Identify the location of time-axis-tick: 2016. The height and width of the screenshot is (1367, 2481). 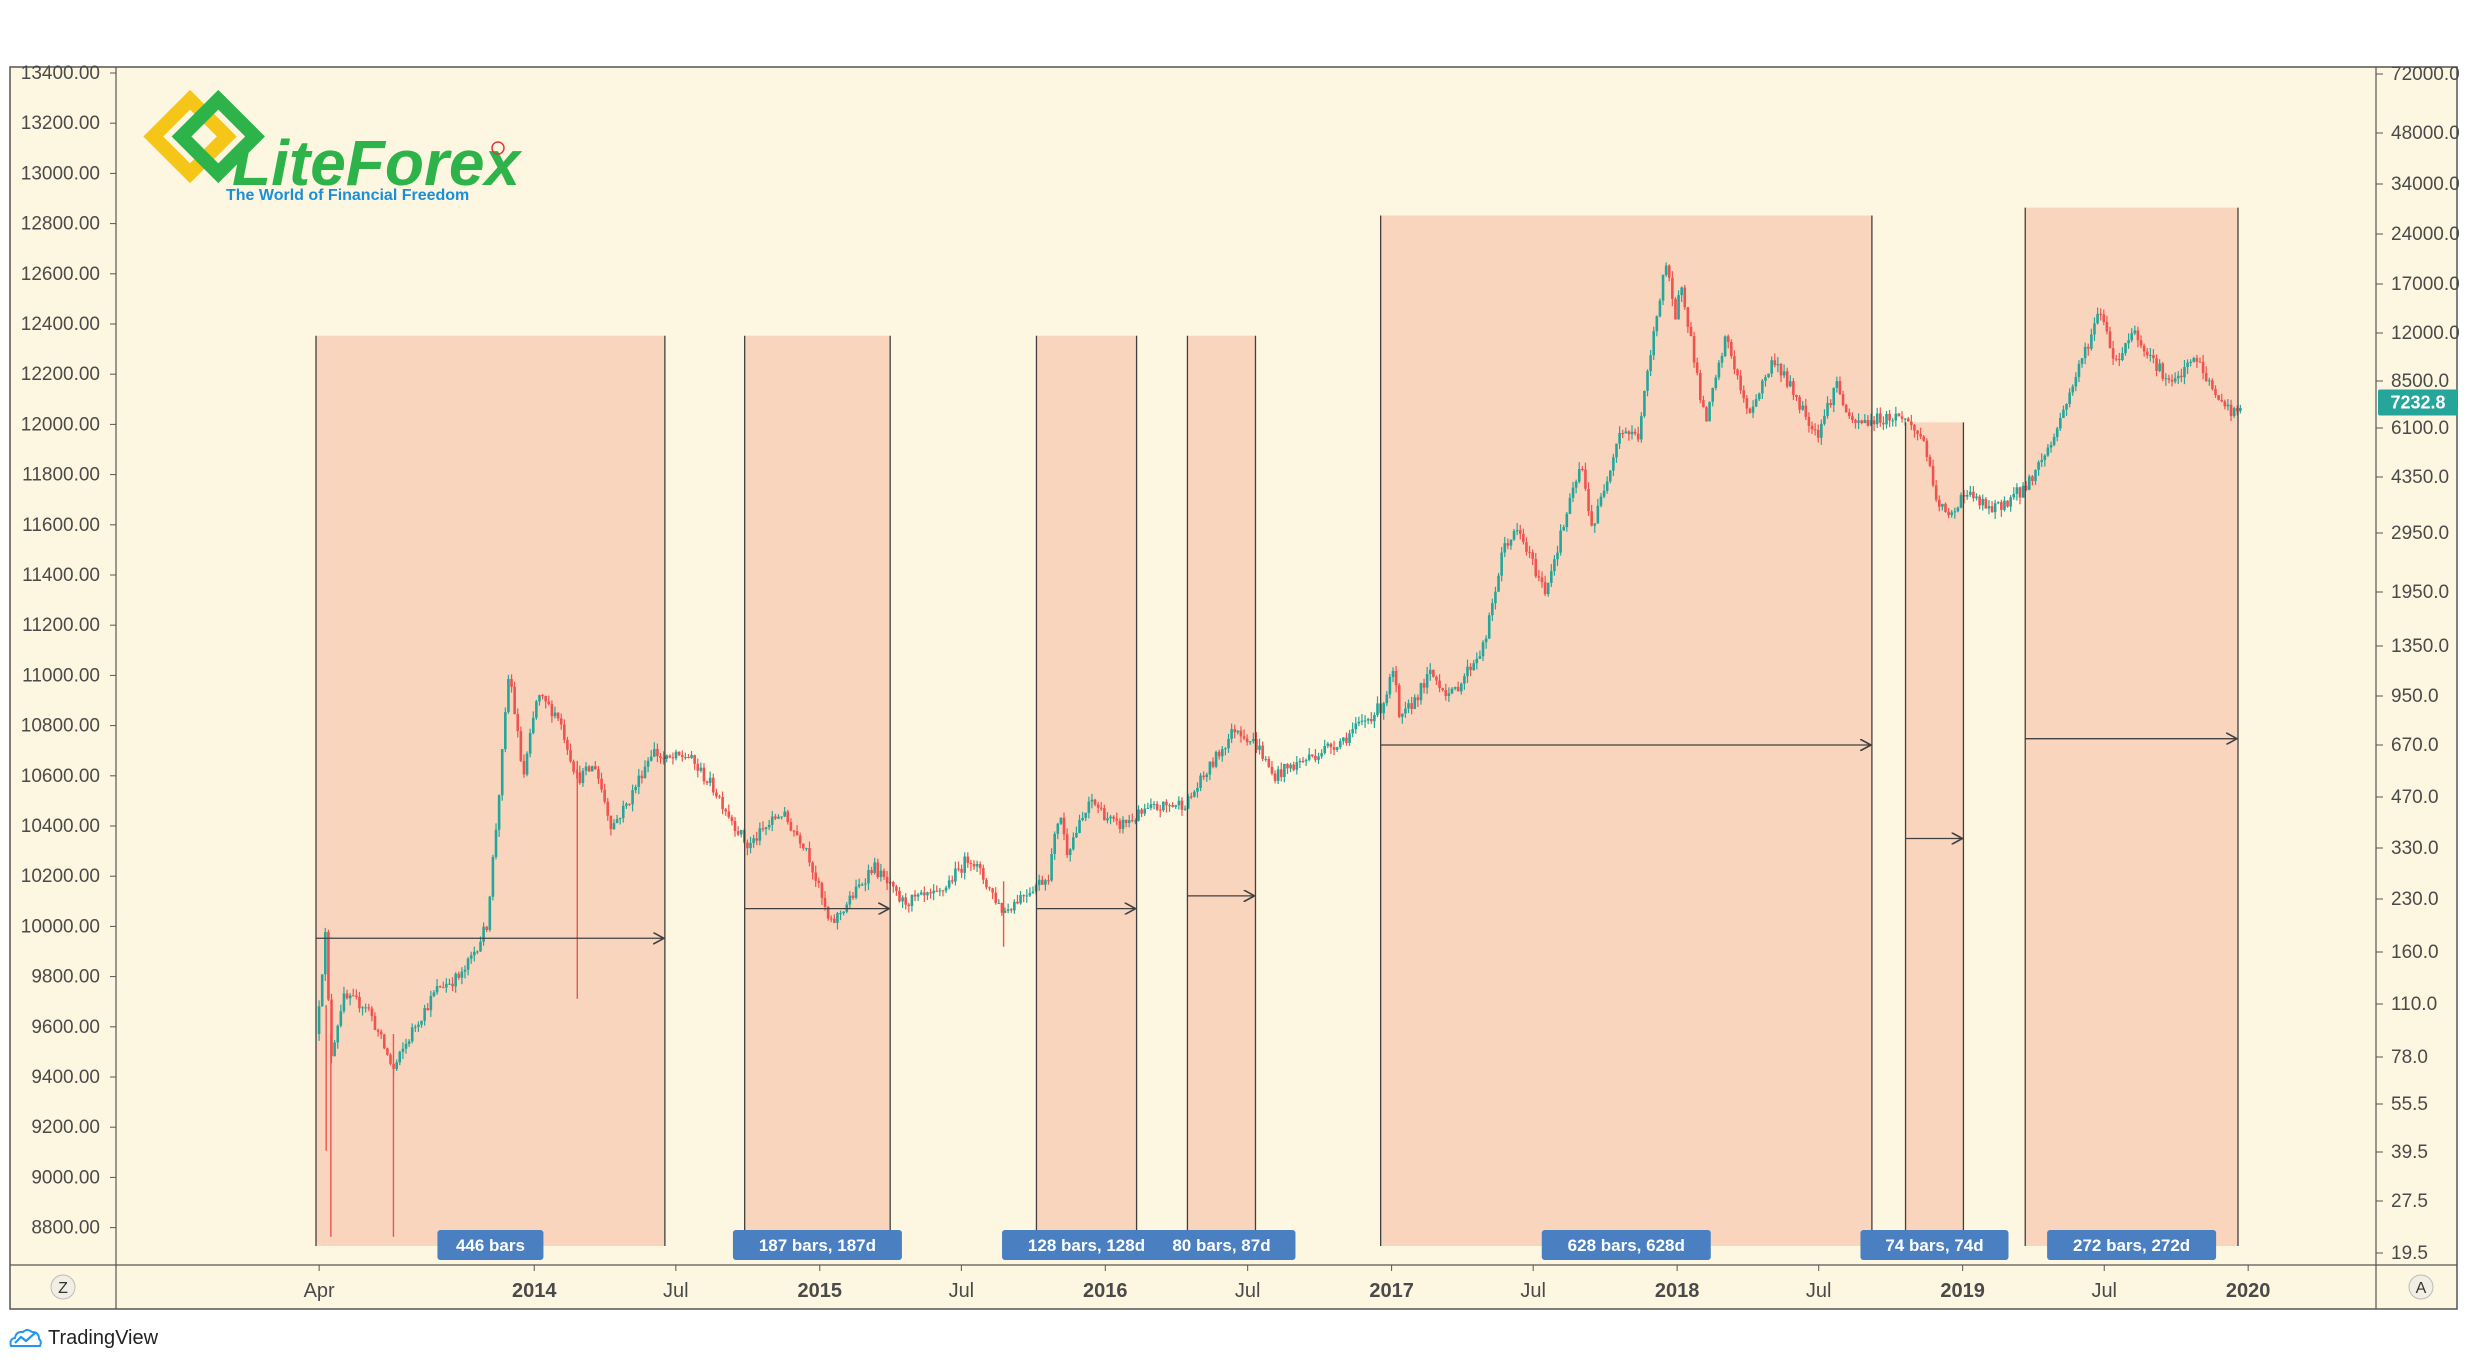
(1105, 1291).